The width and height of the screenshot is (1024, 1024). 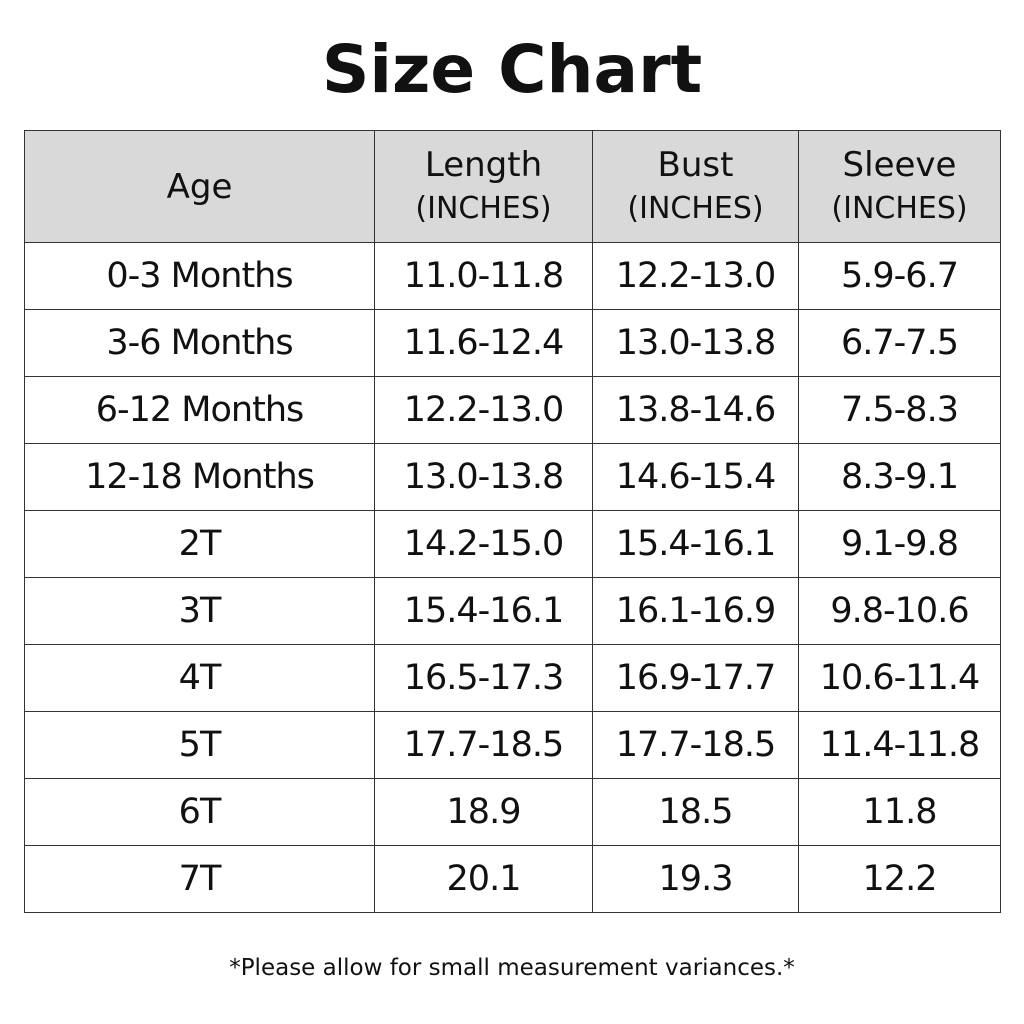 What do you see at coordinates (199, 812) in the screenshot?
I see `age-cell: 6T` at bounding box center [199, 812].